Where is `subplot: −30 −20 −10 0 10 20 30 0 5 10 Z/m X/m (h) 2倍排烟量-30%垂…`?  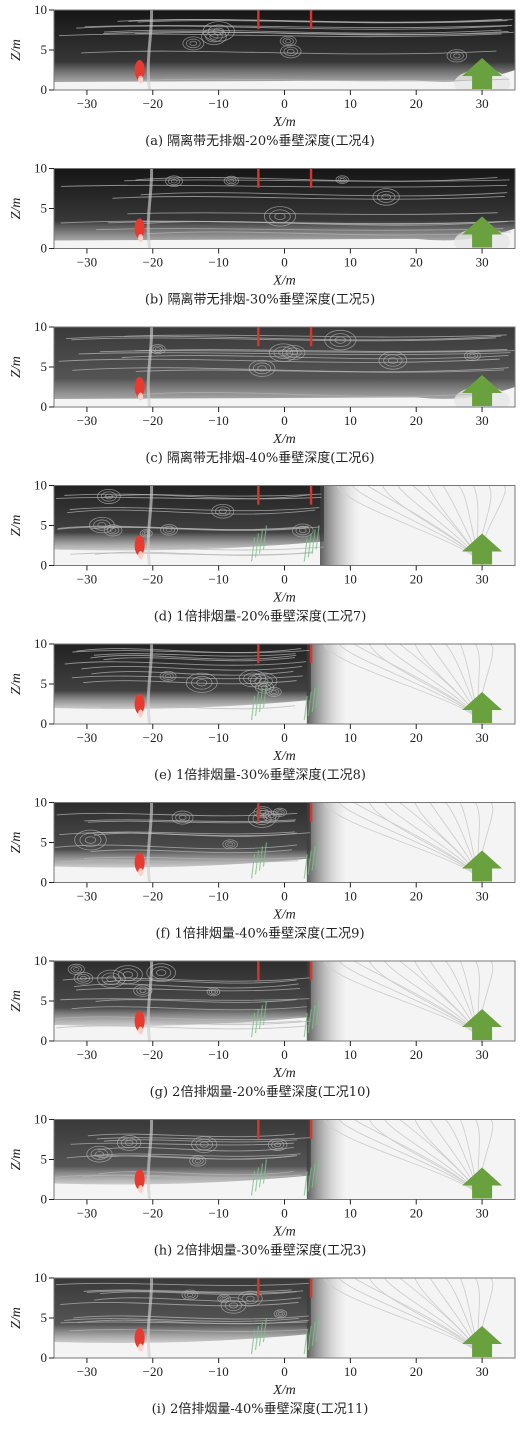
subplot: −30 −20 −10 0 10 20 30 0 5 10 Z/m X/m (h) 2倍排烟量-30%垂… is located at coordinates (262, 1185).